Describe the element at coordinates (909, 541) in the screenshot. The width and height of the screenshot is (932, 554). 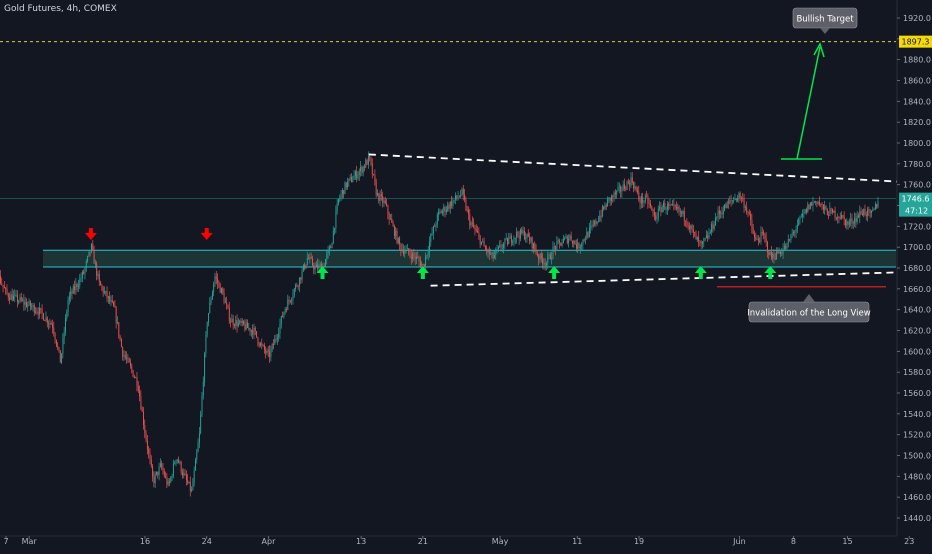
I see `time-tick-label: 23` at that location.